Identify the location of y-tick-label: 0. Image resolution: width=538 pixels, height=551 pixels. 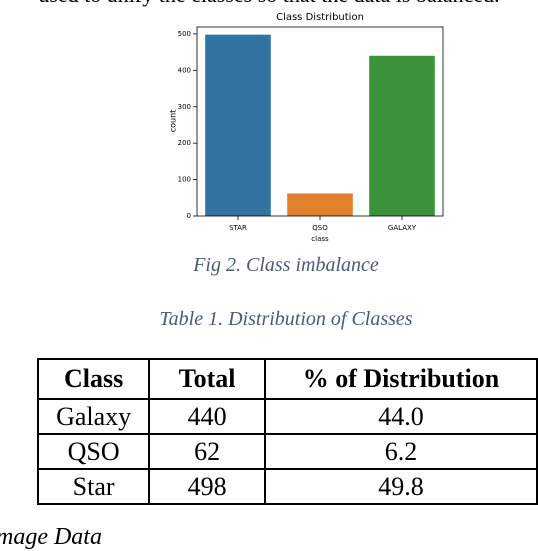
(189, 216).